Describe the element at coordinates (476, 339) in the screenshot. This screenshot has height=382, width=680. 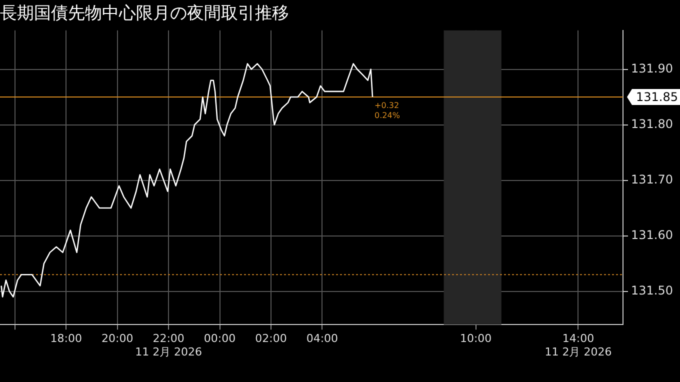
I see `x-tick-label: 10:00` at that location.